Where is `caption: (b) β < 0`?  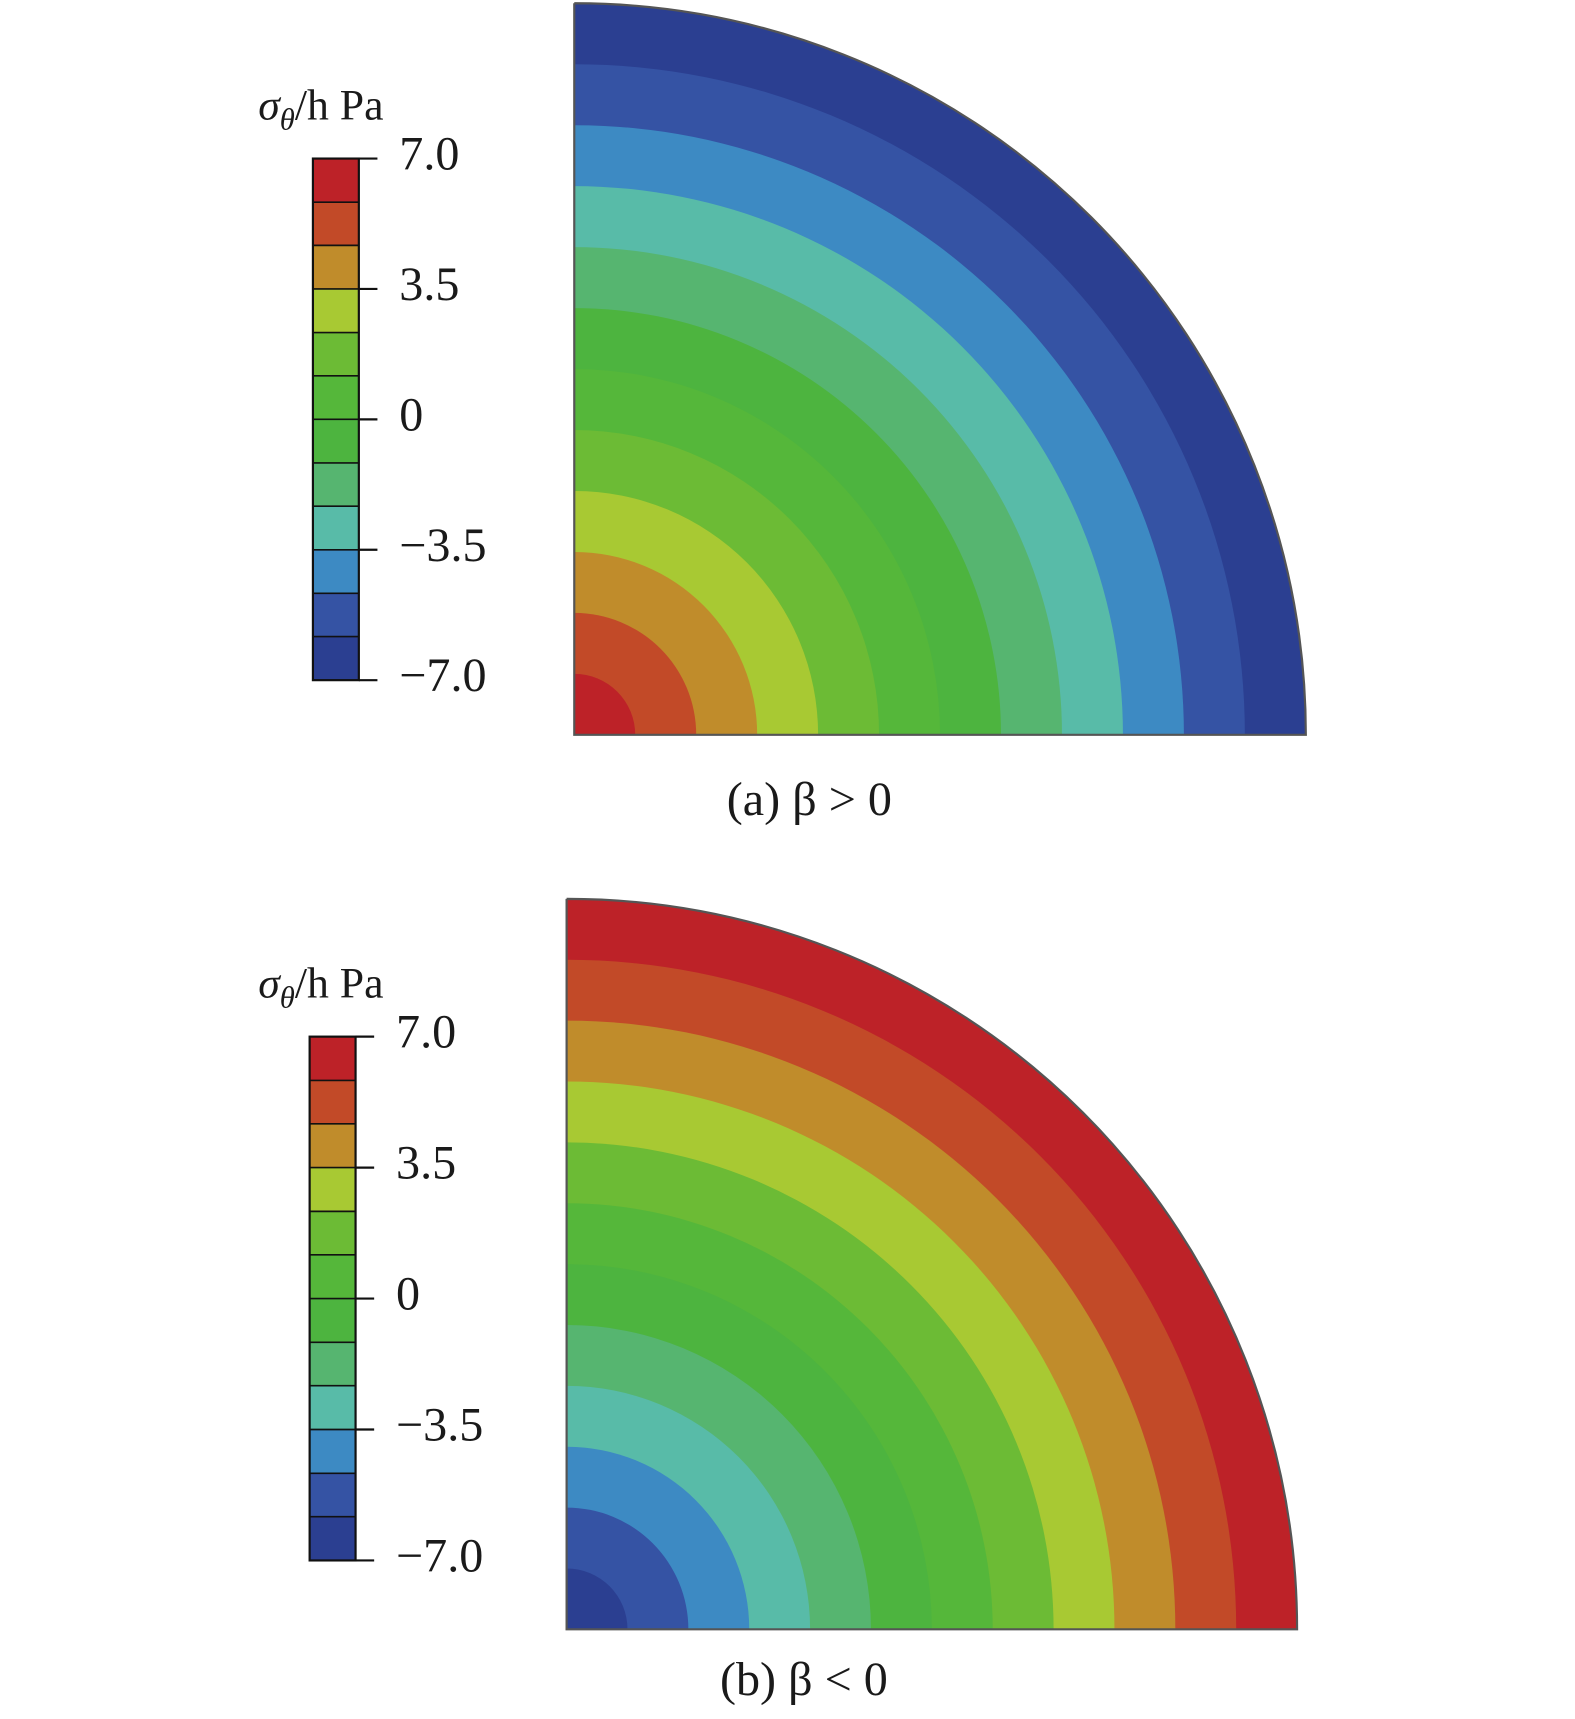 caption: (b) β < 0 is located at coordinates (804, 1679).